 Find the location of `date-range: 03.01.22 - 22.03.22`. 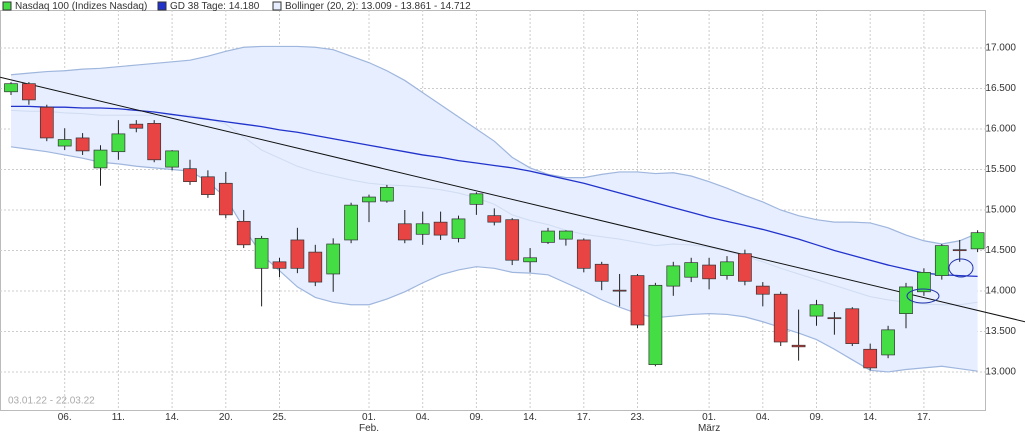

date-range: 03.01.22 - 22.03.22 is located at coordinates (51, 401).